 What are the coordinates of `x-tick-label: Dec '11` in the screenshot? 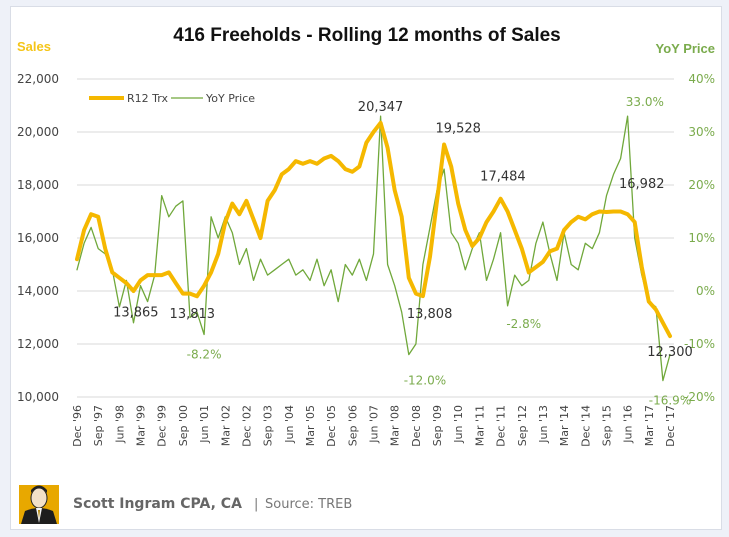 It's located at (501, 426).